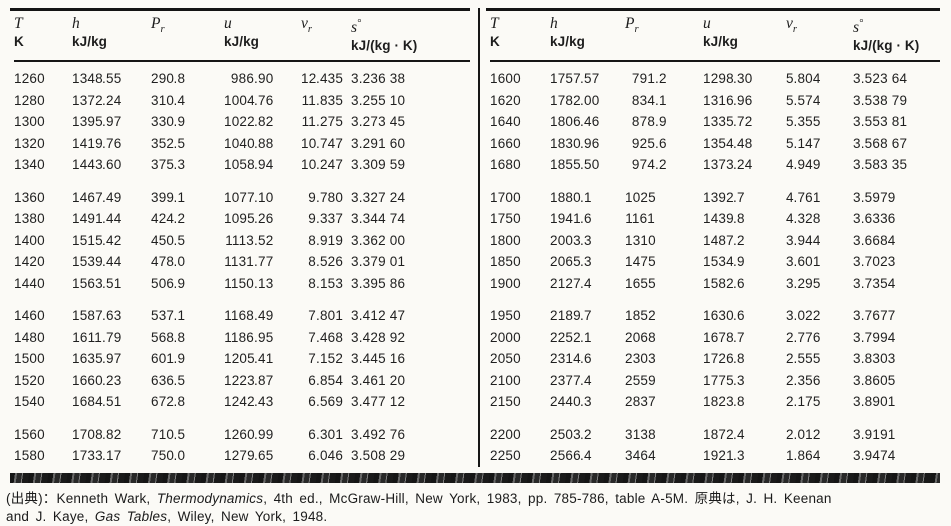  Describe the element at coordinates (715, 165) in the screenshot. I see `table-row: 1680 1855.50 974.2 1373.24 4.949 3.583 35` at that location.